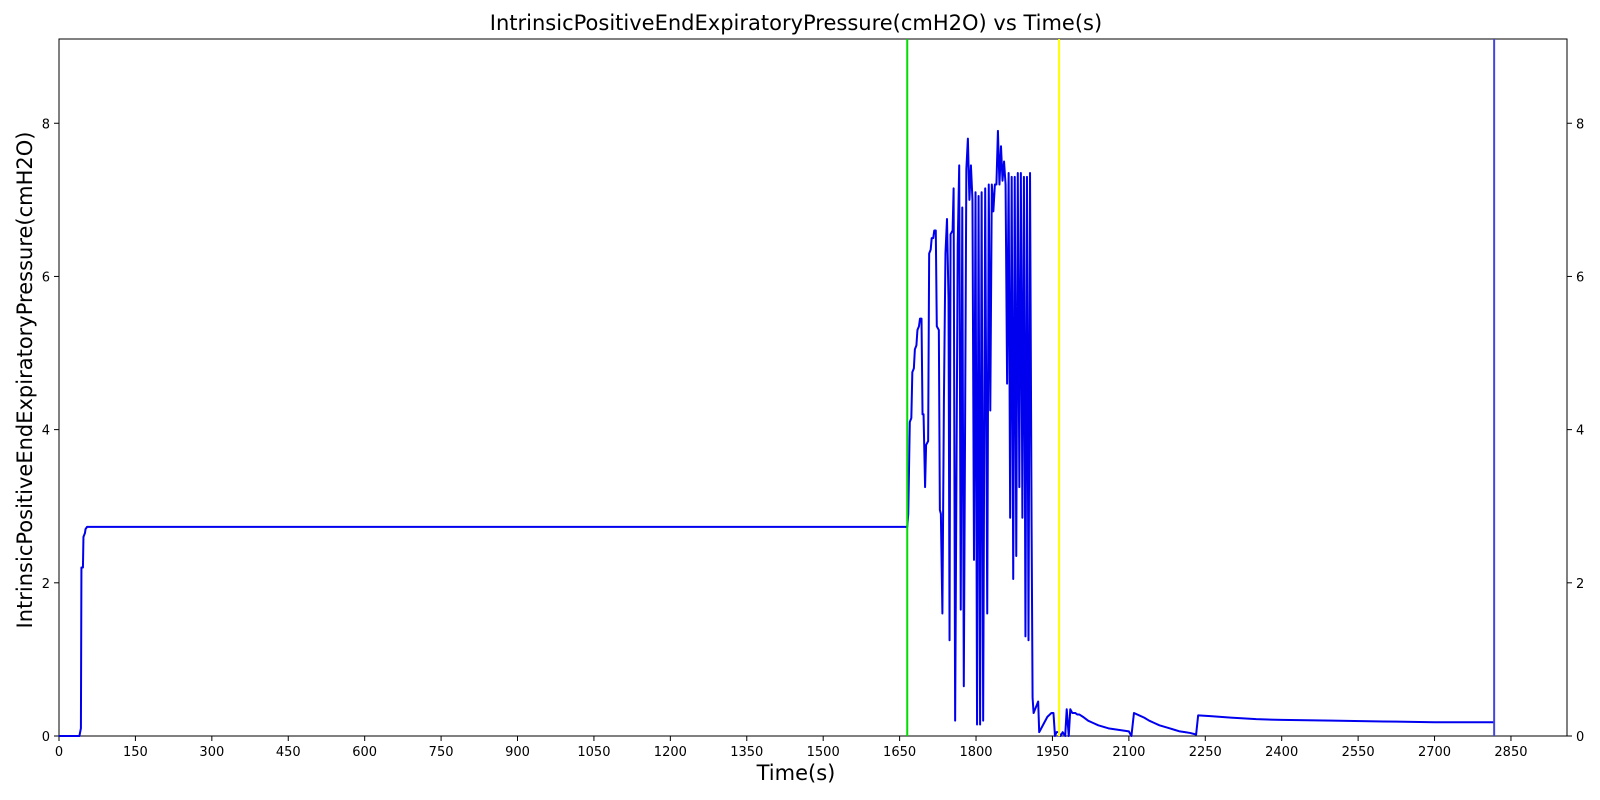  What do you see at coordinates (796, 773) in the screenshot?
I see `x-axis-label: Time(s)` at bounding box center [796, 773].